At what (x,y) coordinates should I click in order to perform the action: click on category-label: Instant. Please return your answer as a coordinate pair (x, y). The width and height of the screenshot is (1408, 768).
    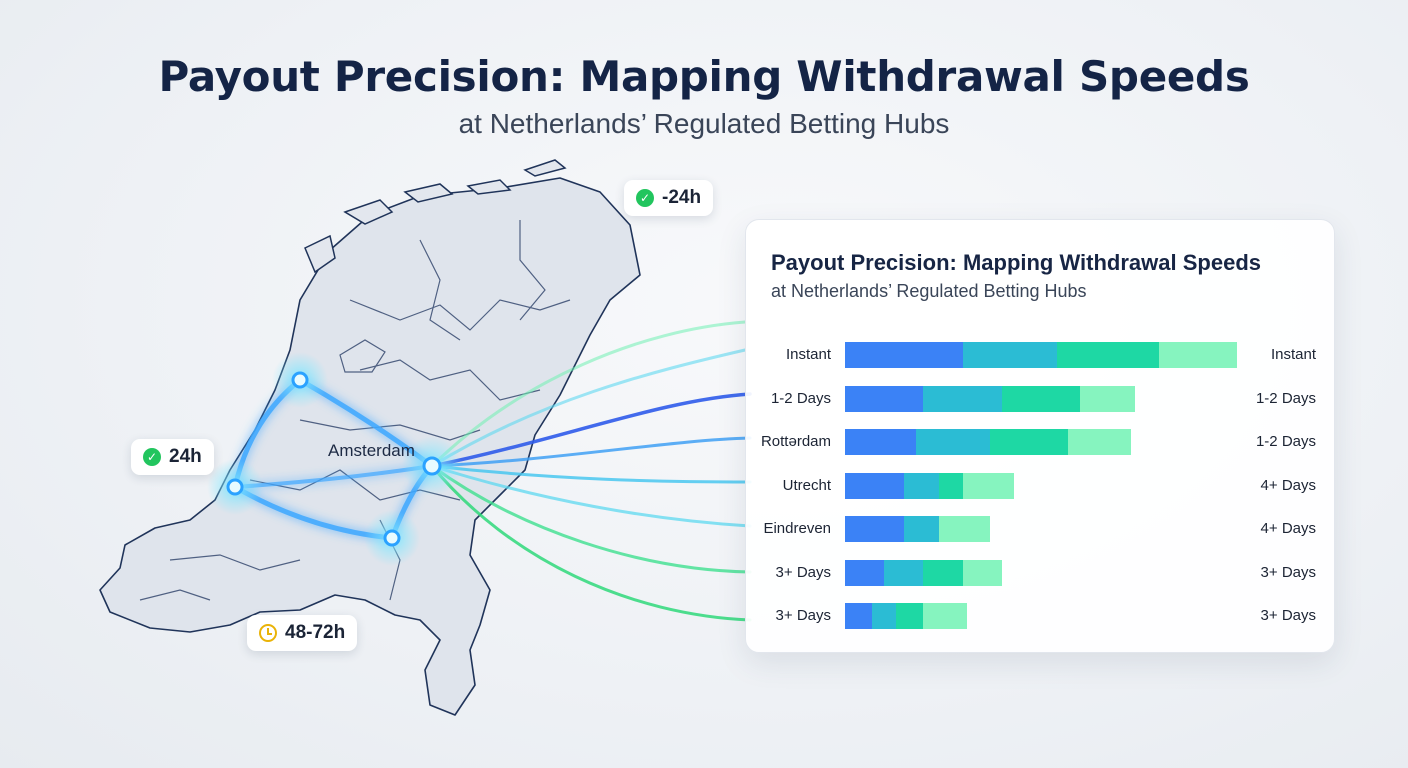
    Looking at the image, I should click on (808, 354).